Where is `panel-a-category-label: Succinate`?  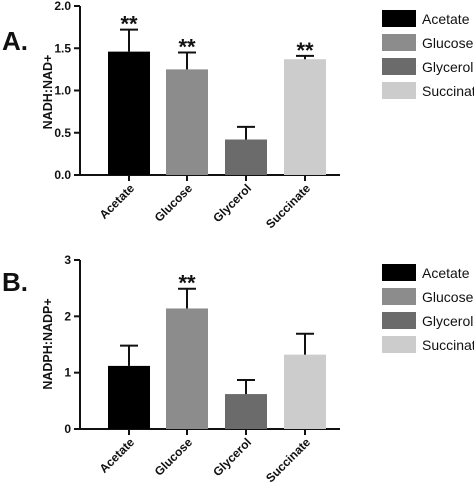
panel-a-category-label: Succinate is located at coordinates (288, 206).